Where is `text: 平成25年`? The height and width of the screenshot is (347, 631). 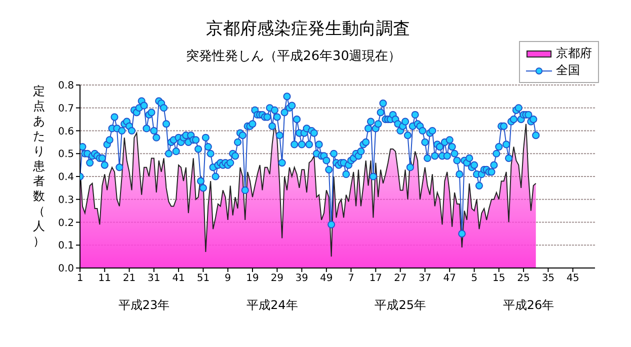 text: 平成25年 is located at coordinates (400, 305).